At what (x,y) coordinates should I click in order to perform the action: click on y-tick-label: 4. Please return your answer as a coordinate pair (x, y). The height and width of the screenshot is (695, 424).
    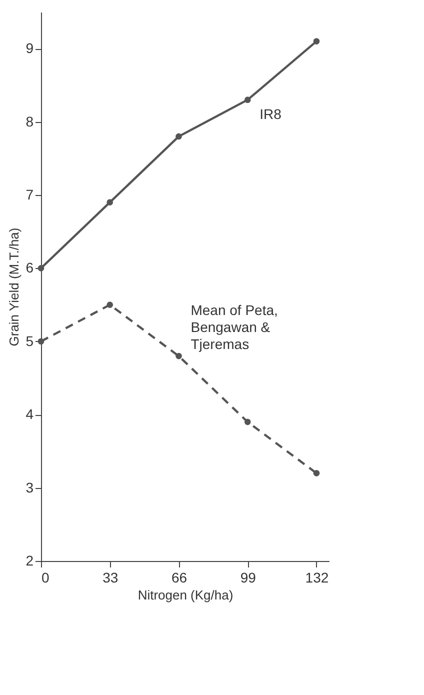
    Looking at the image, I should click on (30, 414).